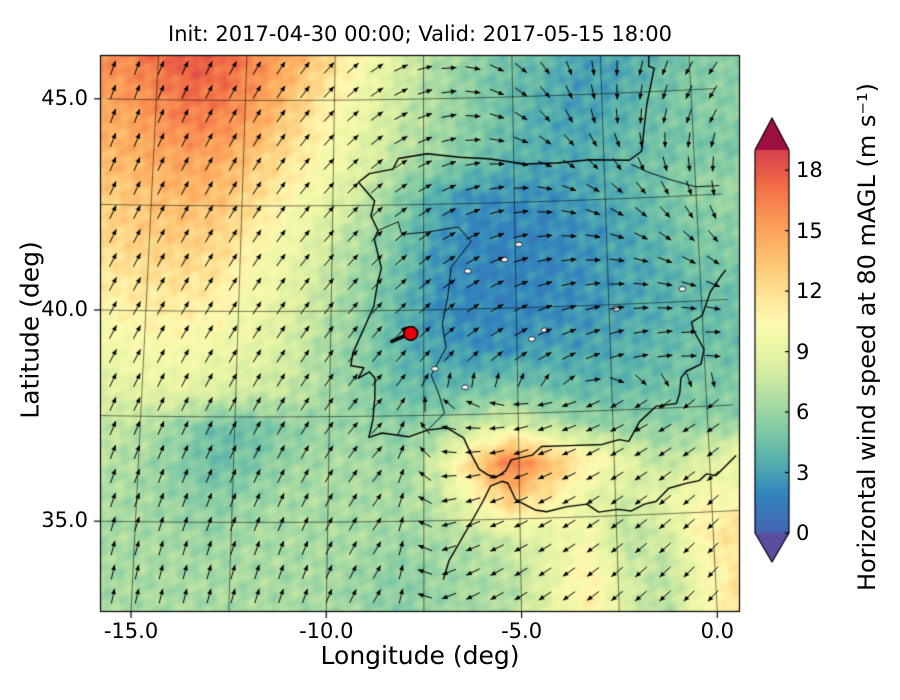  What do you see at coordinates (803, 472) in the screenshot?
I see `colorbar-tick-label: 3` at bounding box center [803, 472].